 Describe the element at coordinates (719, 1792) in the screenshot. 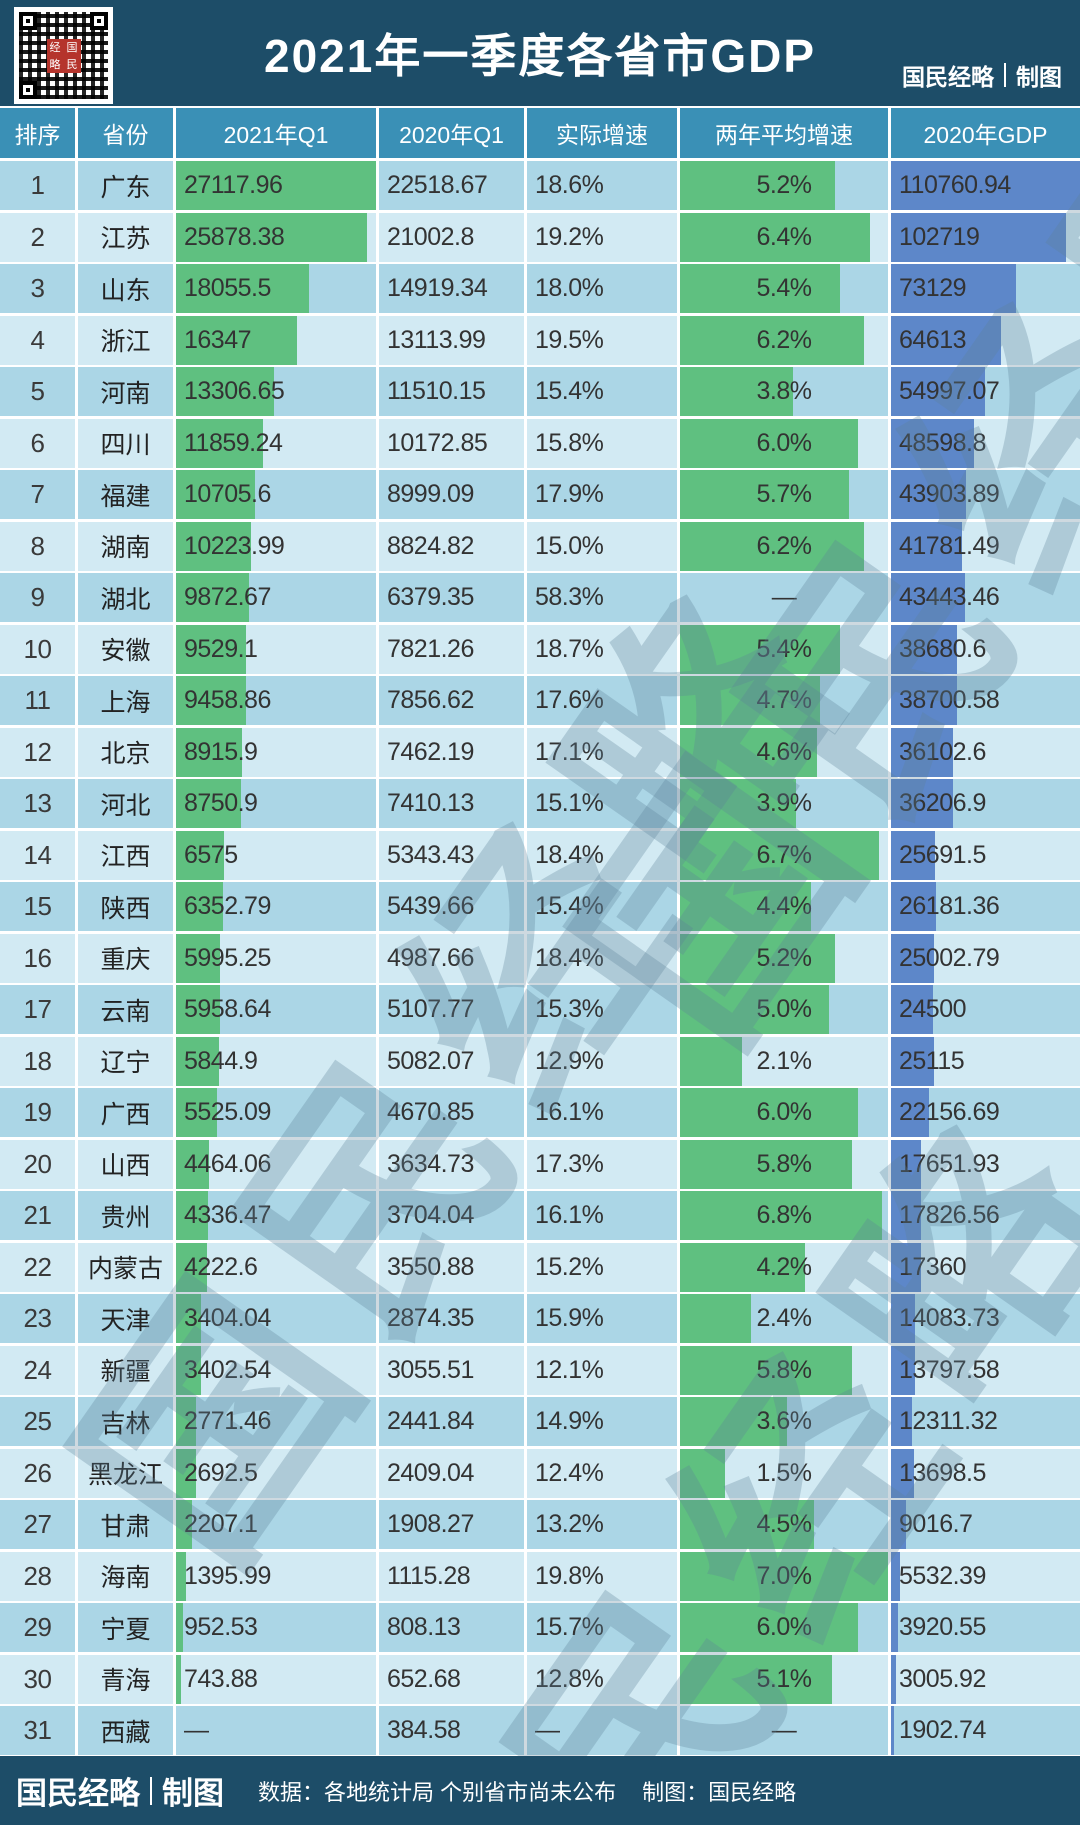

I see `footer-credit: 制图：国民经略` at that location.